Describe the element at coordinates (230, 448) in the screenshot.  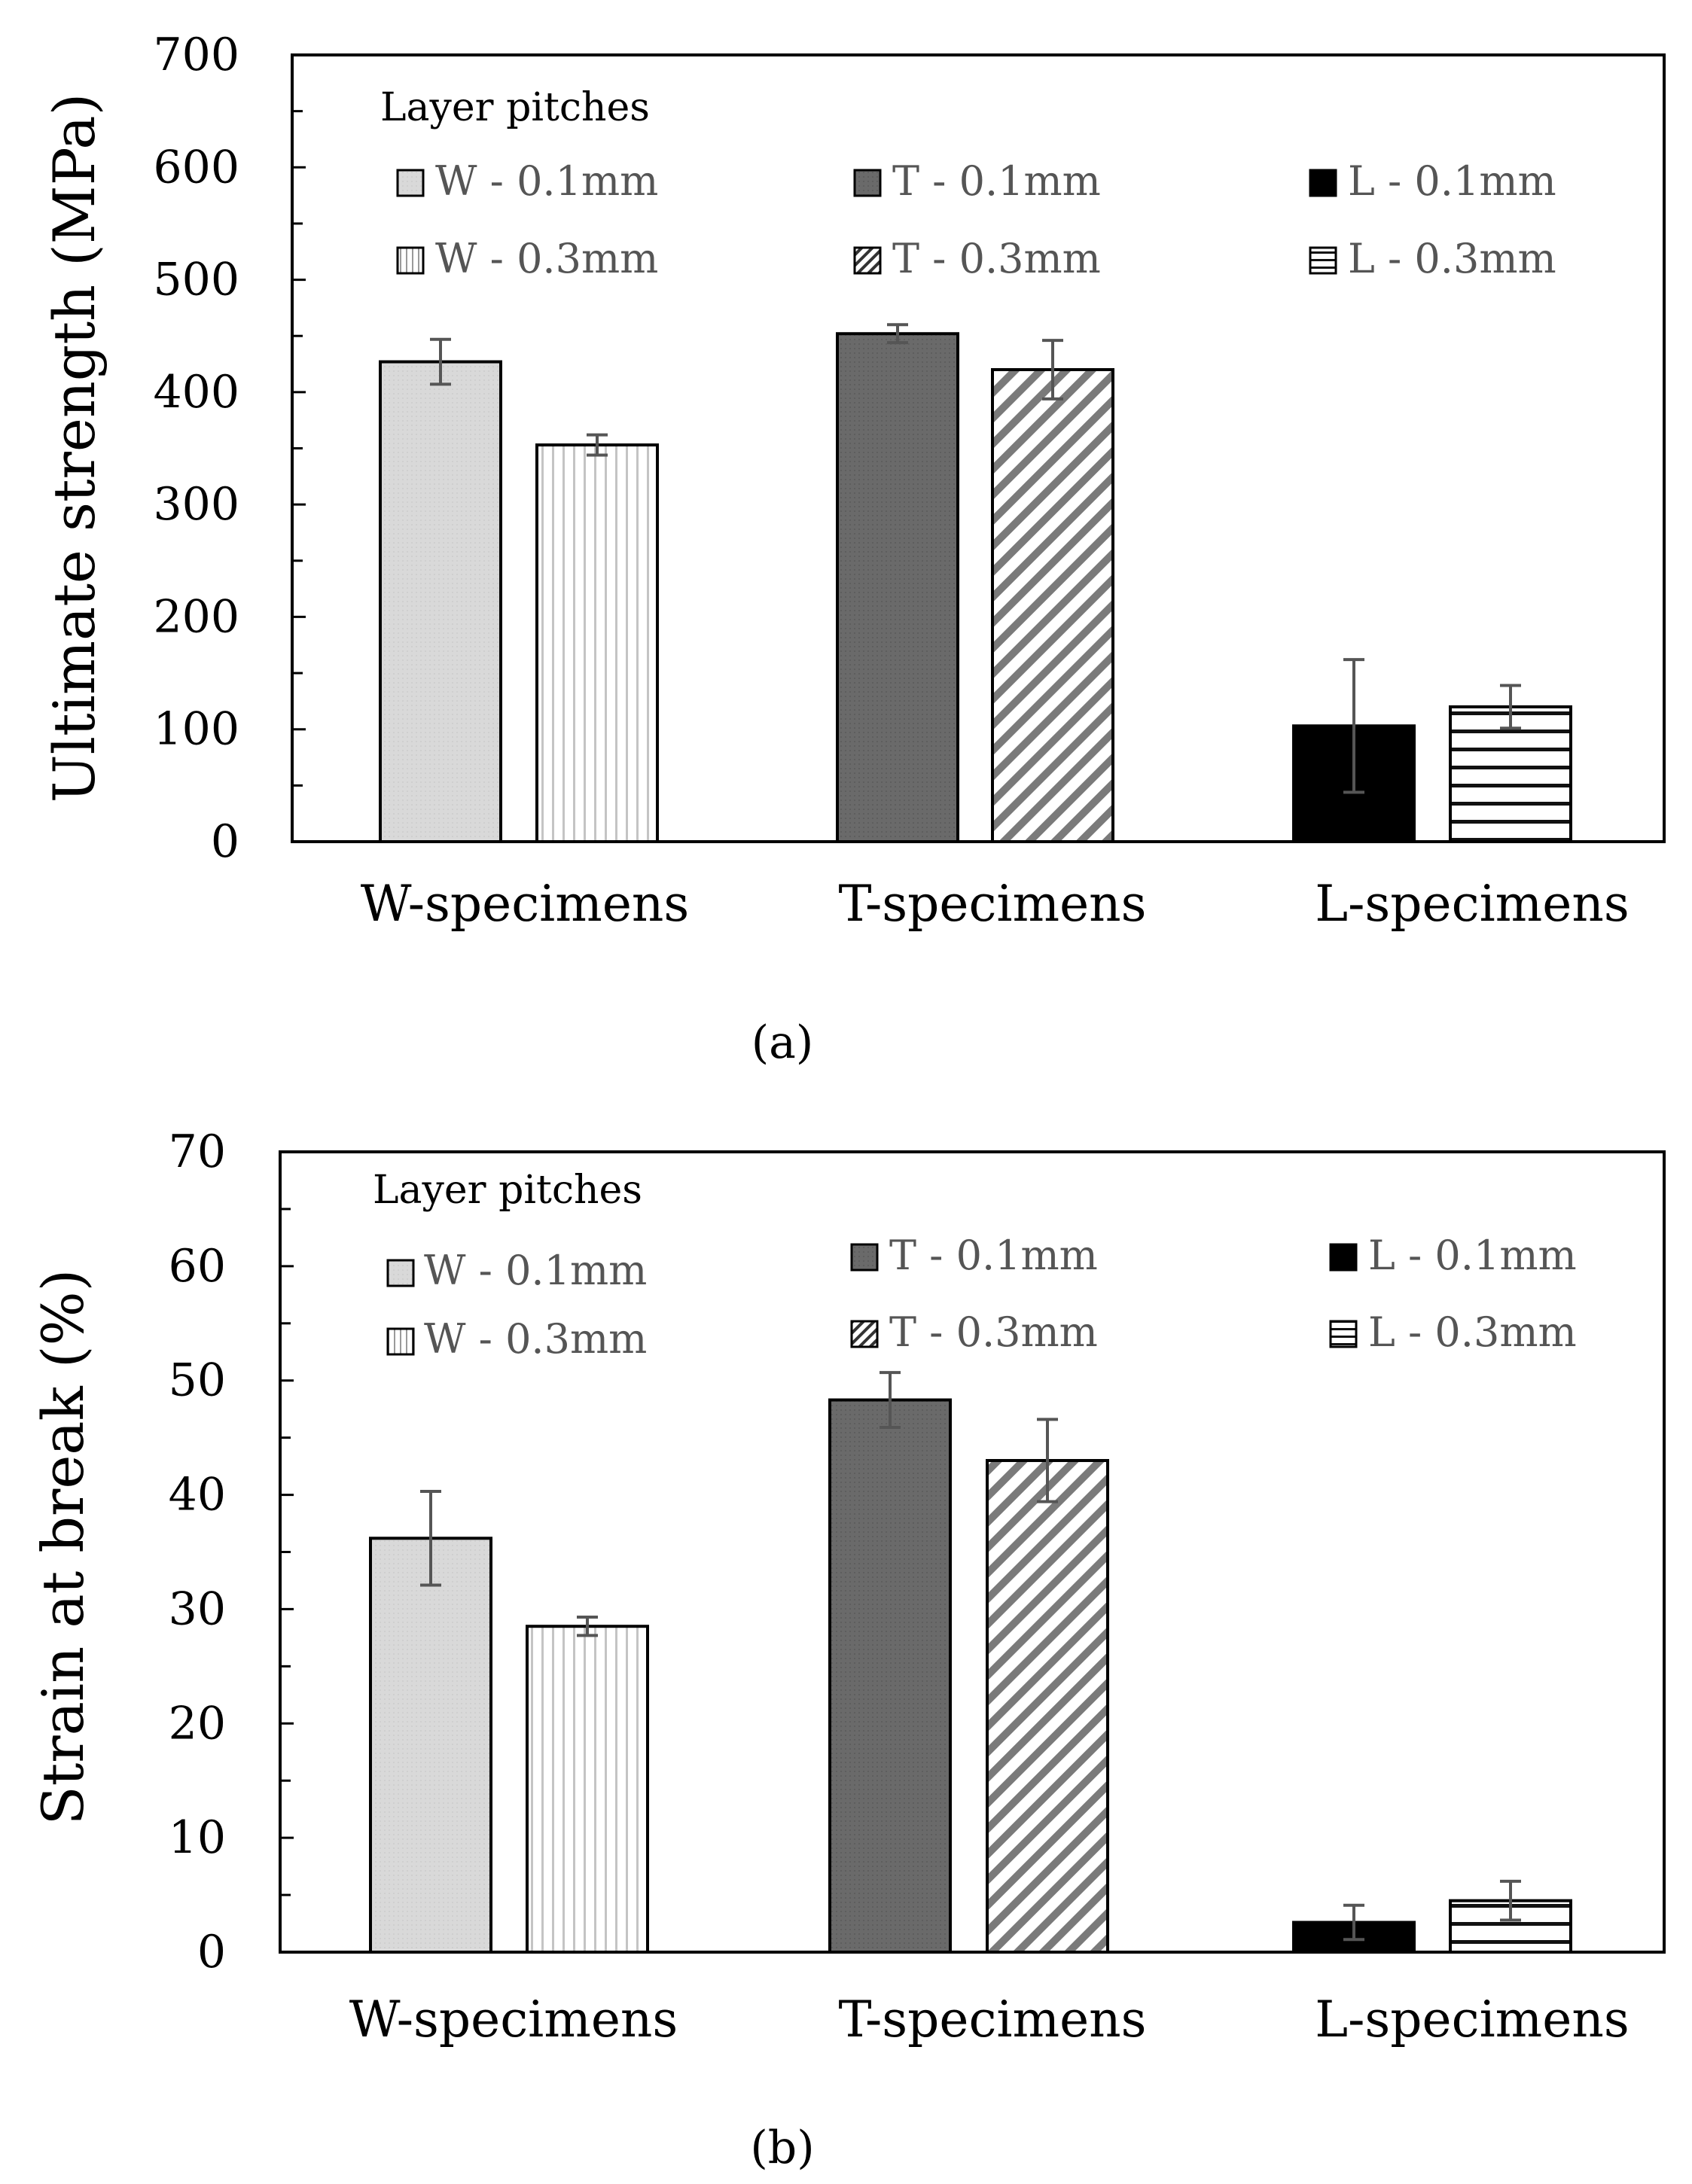
I see `y-axis-ticks: 0 100 200 300 400 500 600 700` at that location.